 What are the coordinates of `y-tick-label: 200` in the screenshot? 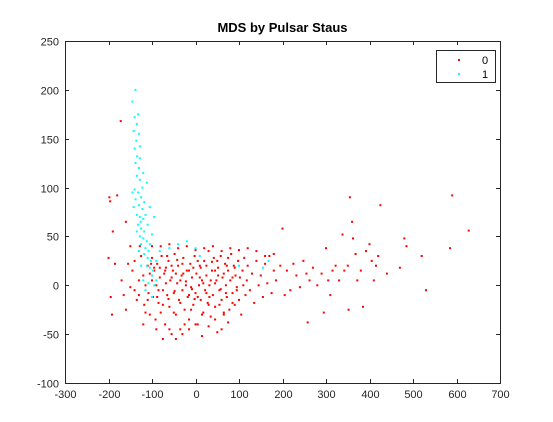 It's located at (50, 92).